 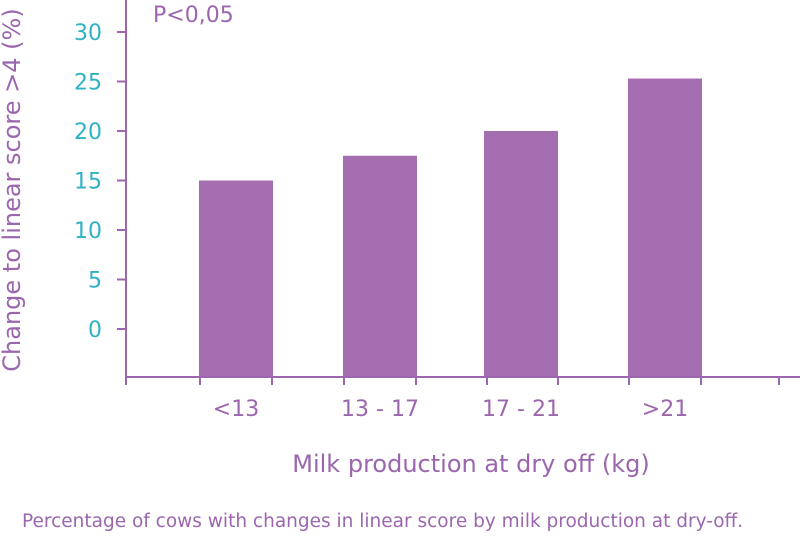 What do you see at coordinates (193, 15) in the screenshot?
I see `p-value-annotation: P<0,05` at bounding box center [193, 15].